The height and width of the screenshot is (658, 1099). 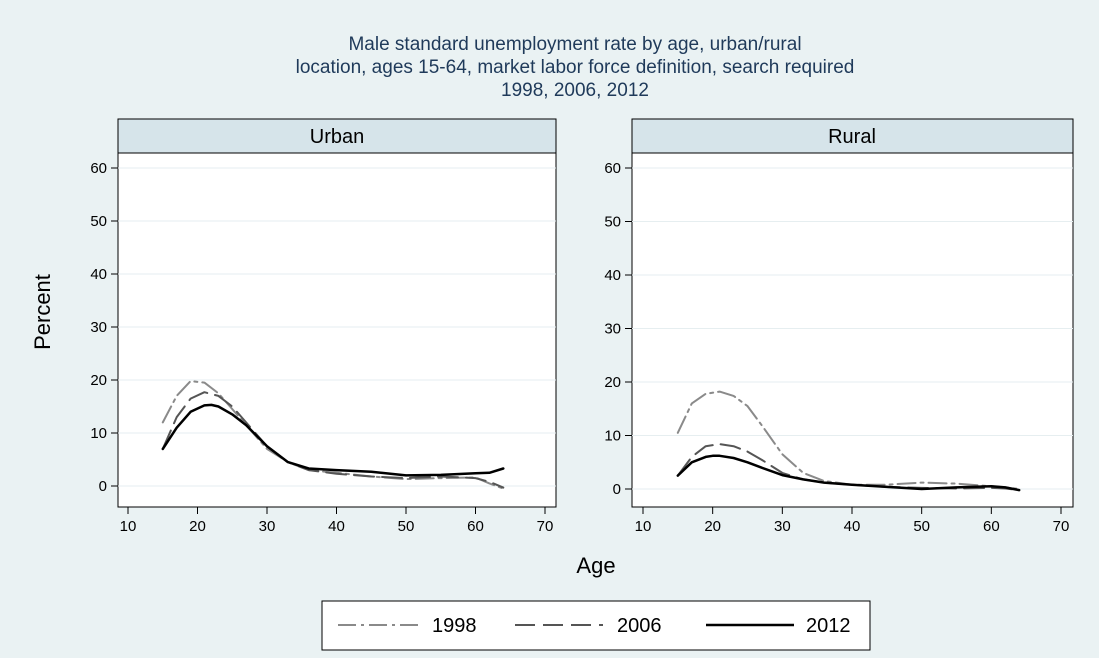 I want to click on series-line-rural-1998, so click(x=848, y=440).